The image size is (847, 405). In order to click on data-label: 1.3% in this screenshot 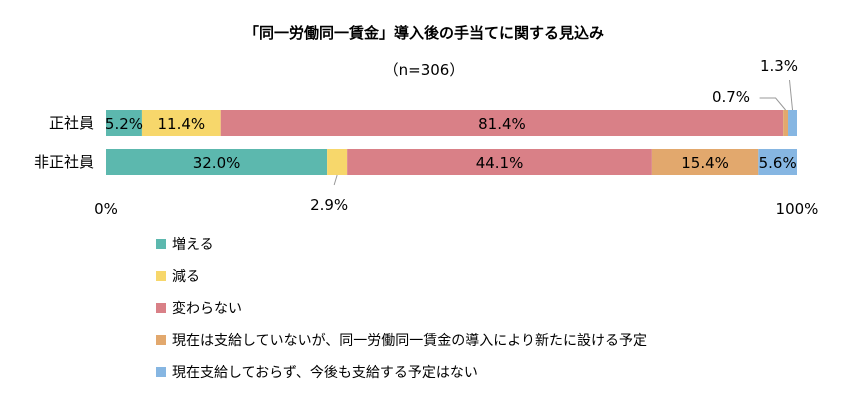, I will do `click(779, 66)`.